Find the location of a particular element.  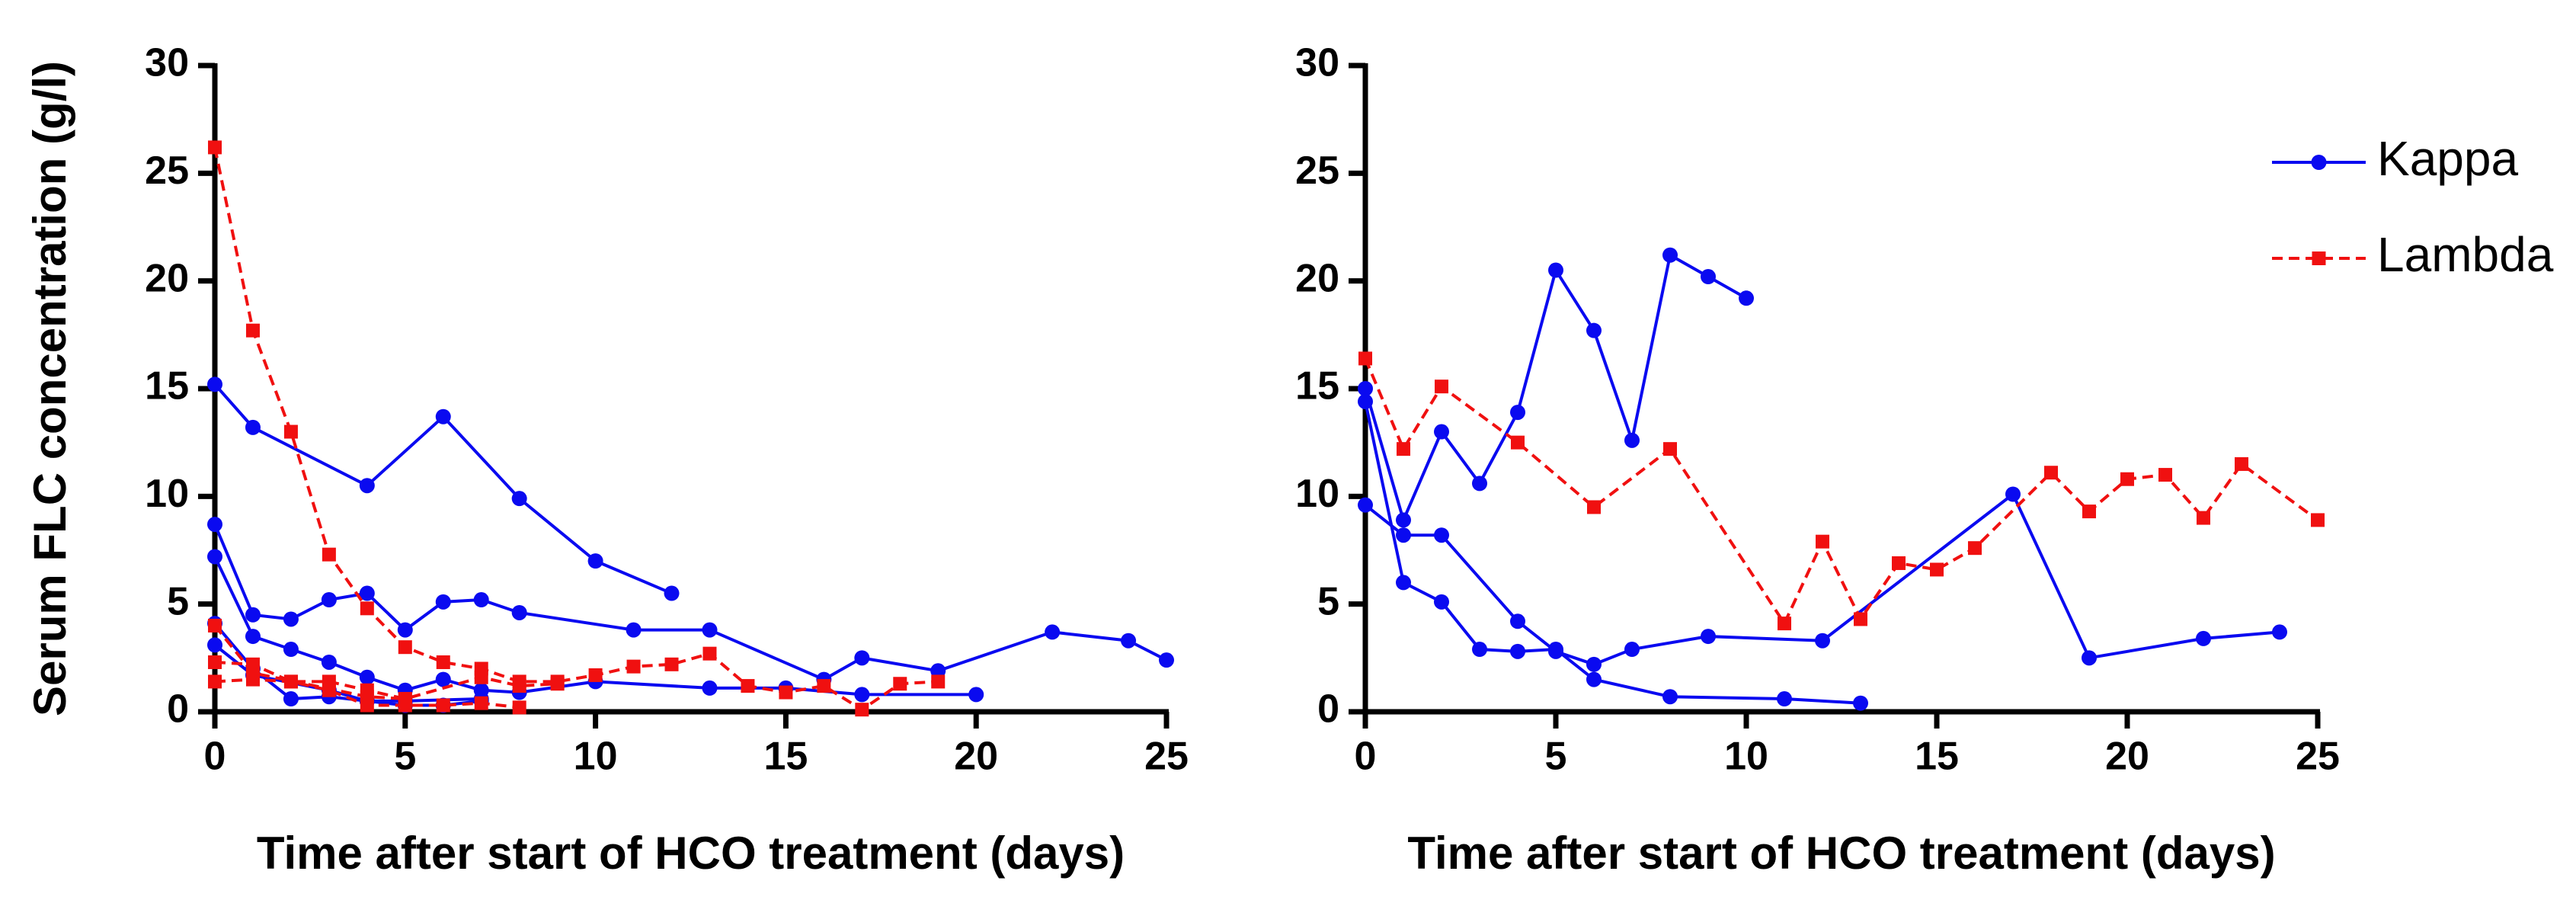

legend-entry: Kappa is located at coordinates (2395, 158).